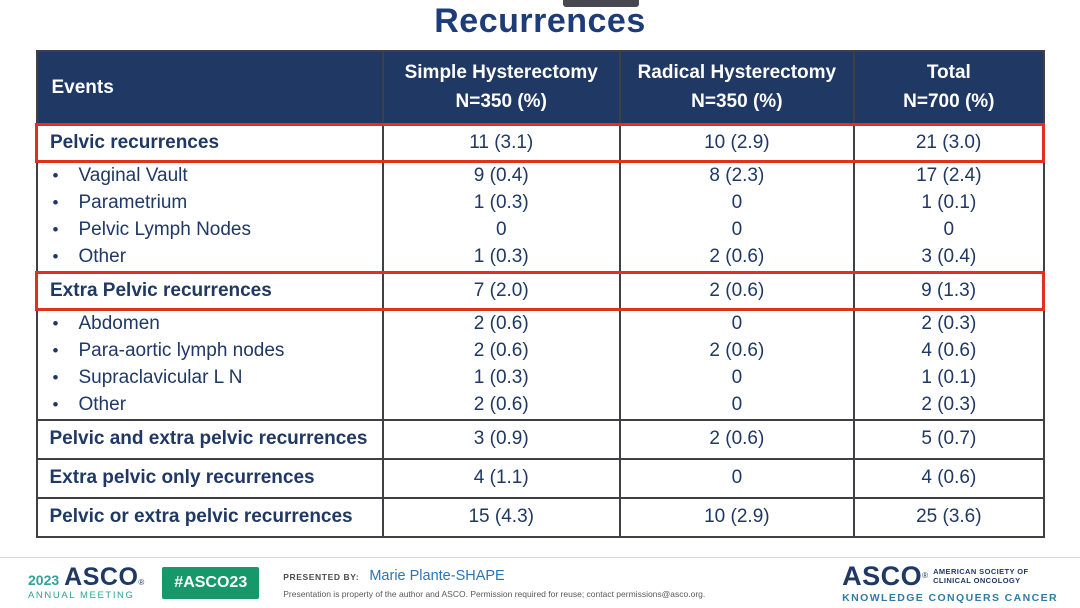 The width and height of the screenshot is (1080, 608). I want to click on annual-meeting-logo-top: 2023 ASCO ®, so click(86, 577).